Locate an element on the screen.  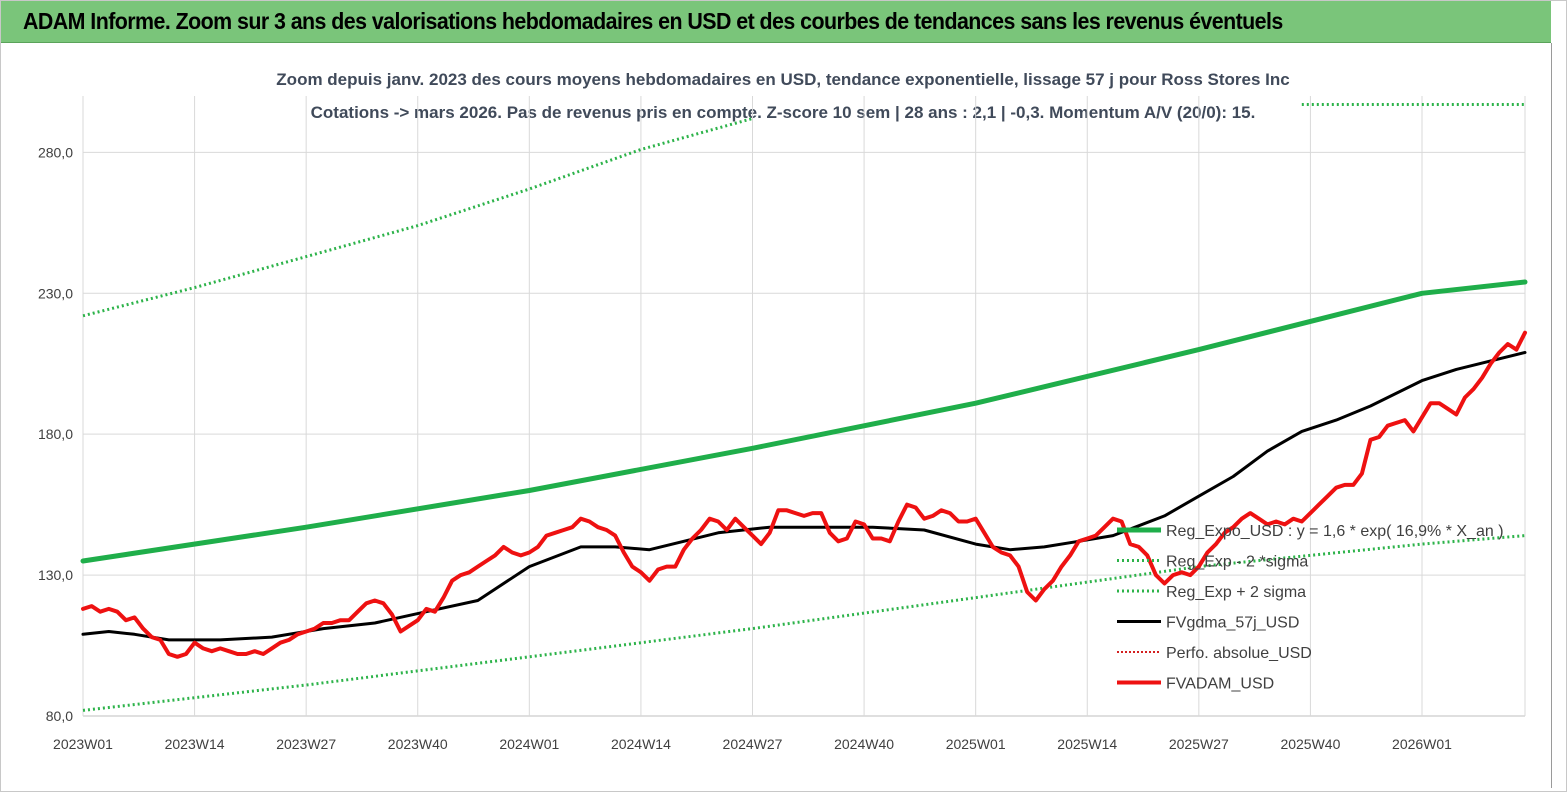
x-tick-label: 2025W14 is located at coordinates (1087, 744).